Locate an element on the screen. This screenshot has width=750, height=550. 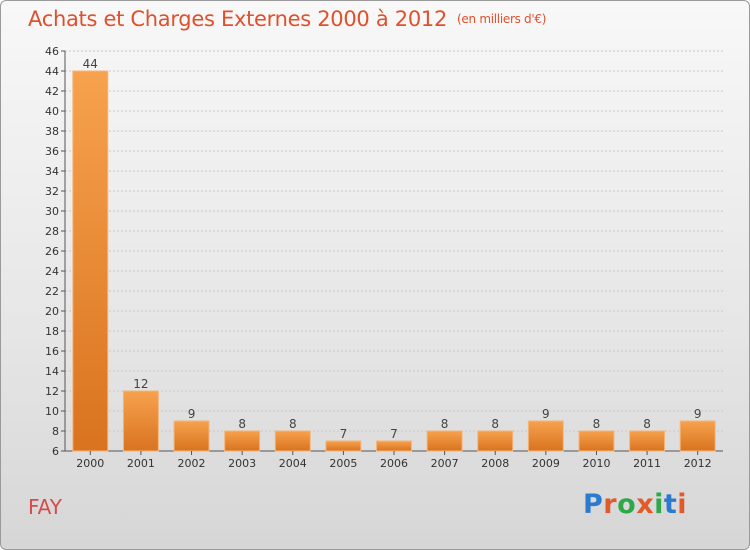
y-tick-label: 12 is located at coordinates (52, 391).